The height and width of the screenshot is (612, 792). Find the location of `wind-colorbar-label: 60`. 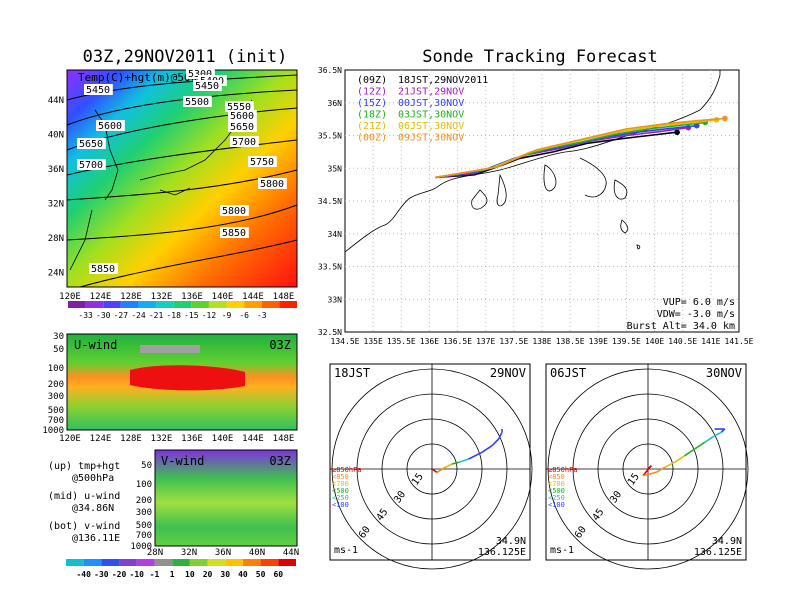

wind-colorbar-label: 60 is located at coordinates (278, 574).